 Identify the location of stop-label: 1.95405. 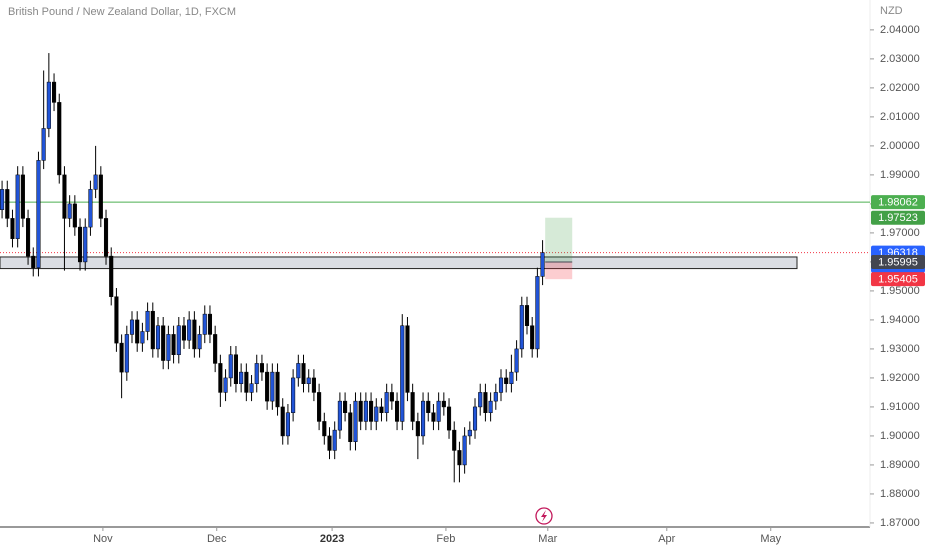
(898, 280).